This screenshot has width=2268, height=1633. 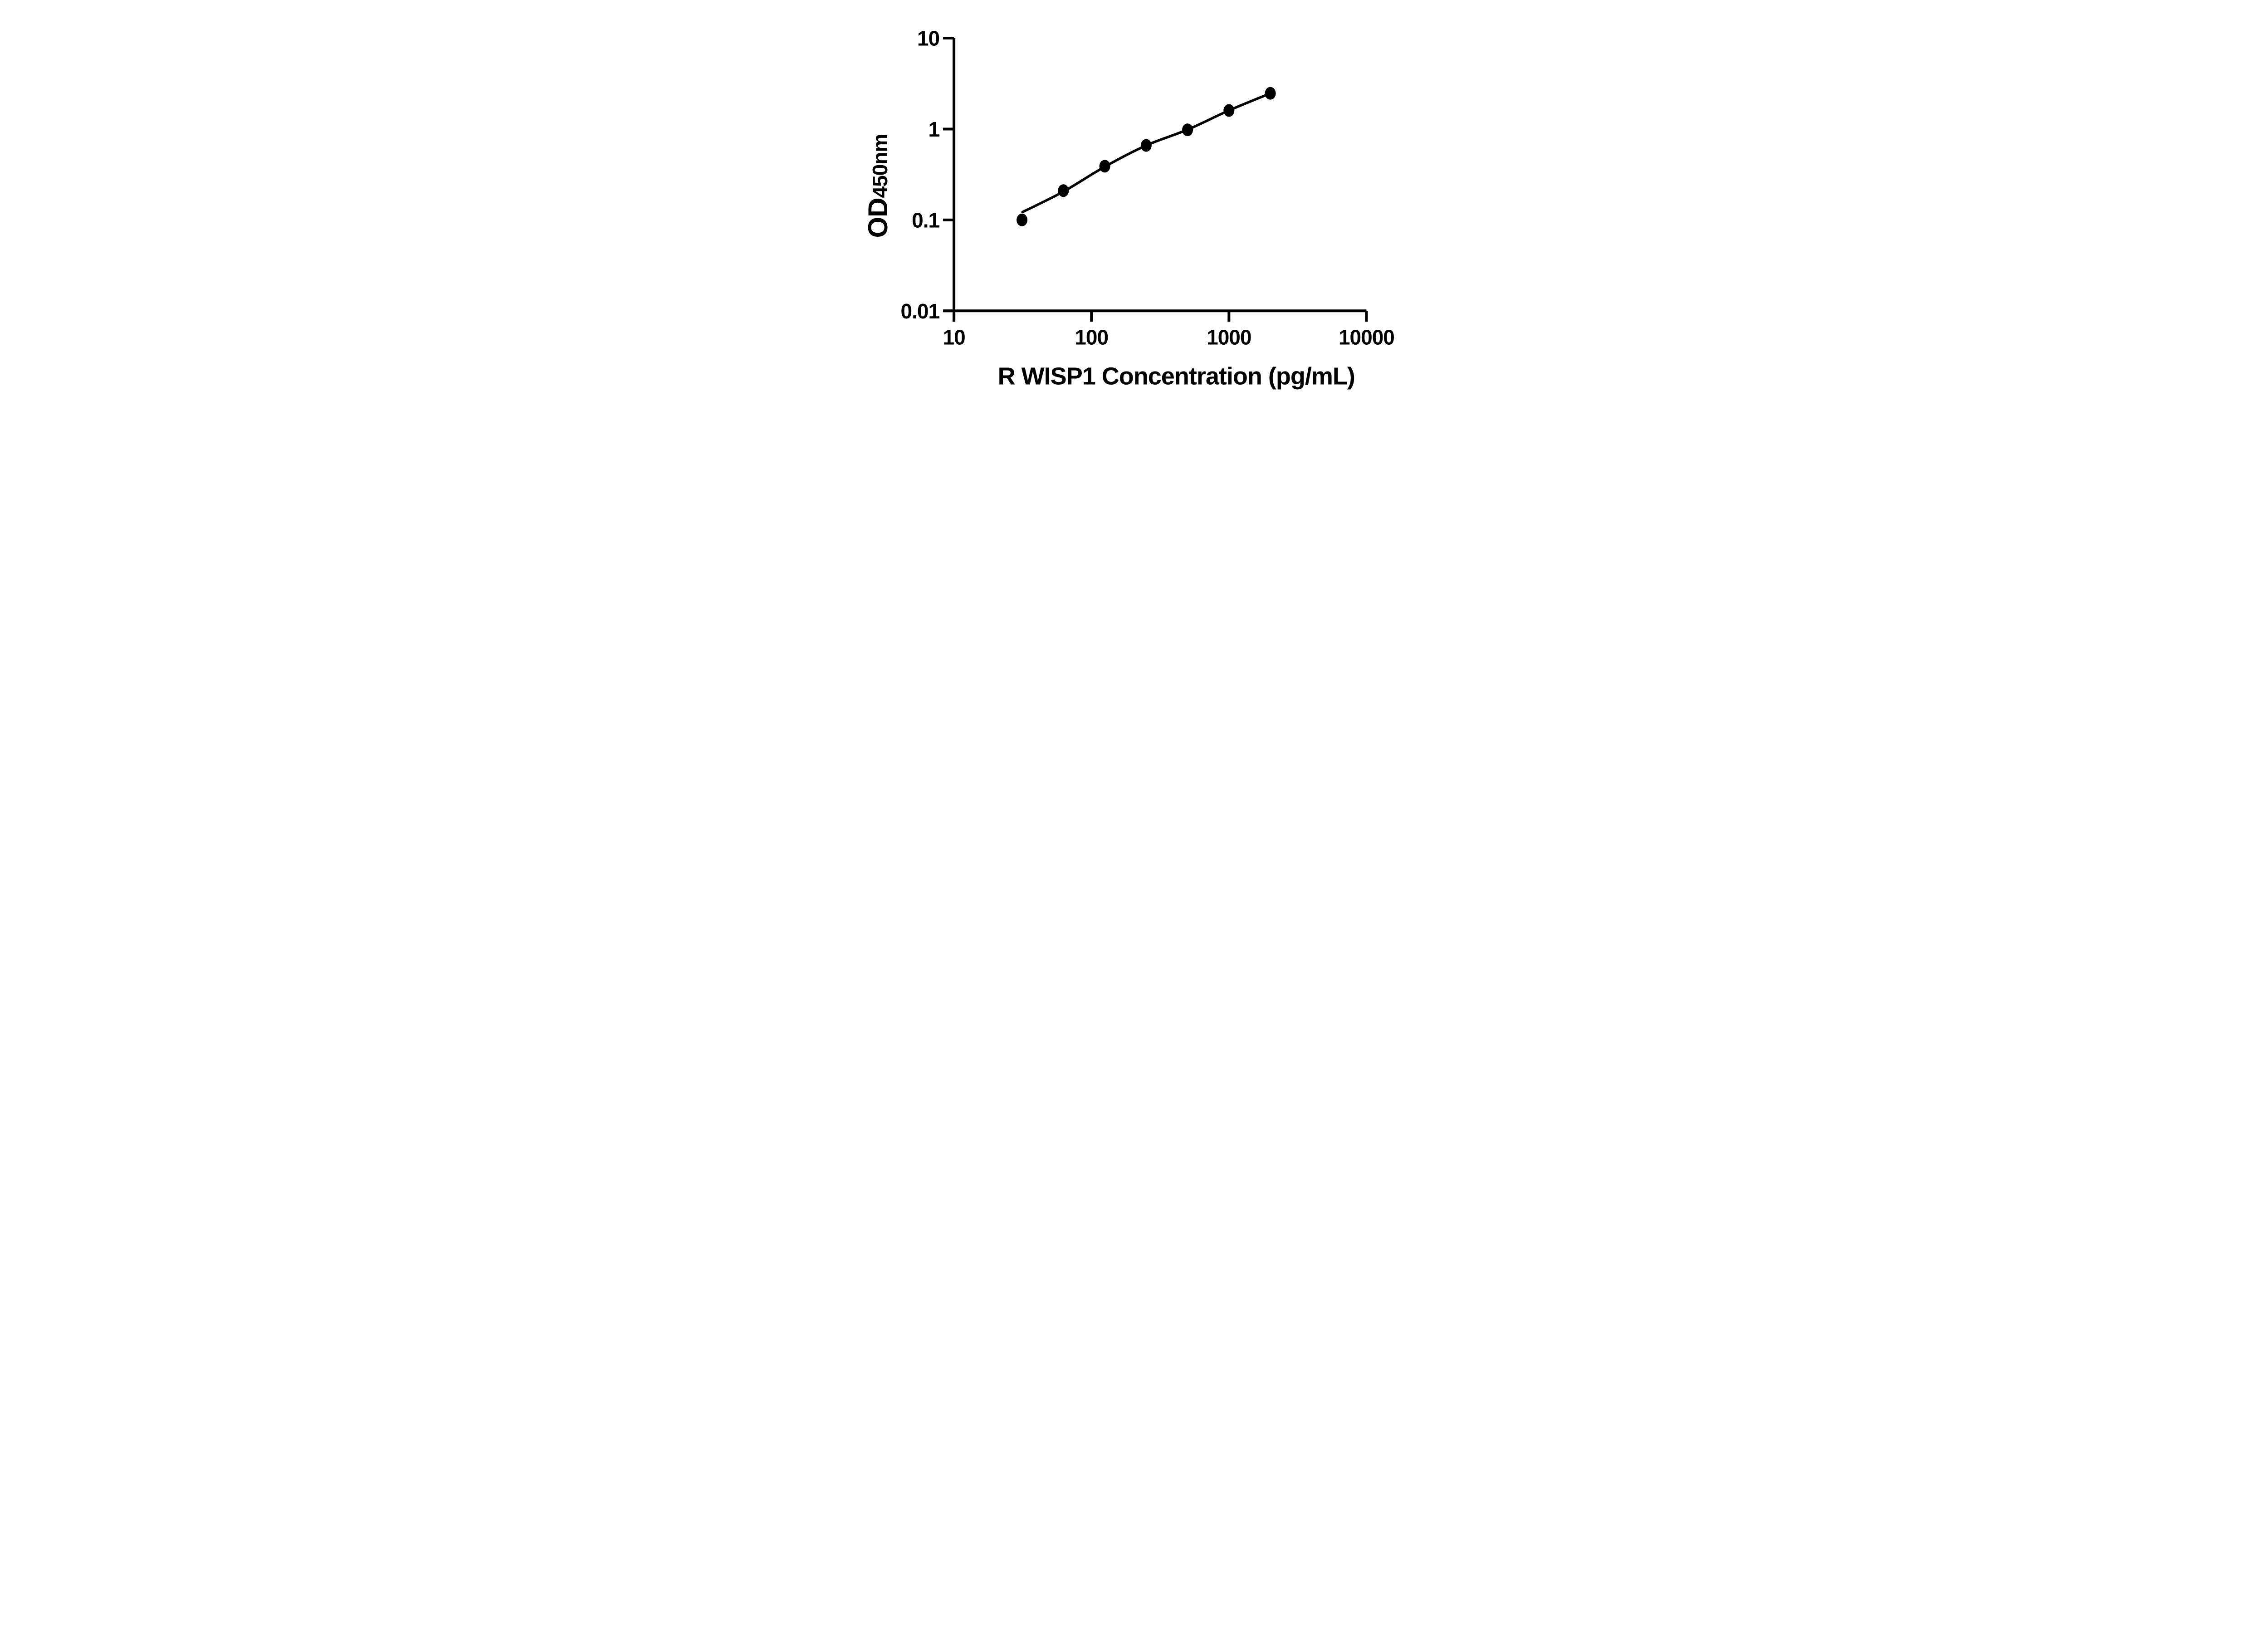 What do you see at coordinates (1092, 337) in the screenshot?
I see `x-tick-label-1: 100` at bounding box center [1092, 337].